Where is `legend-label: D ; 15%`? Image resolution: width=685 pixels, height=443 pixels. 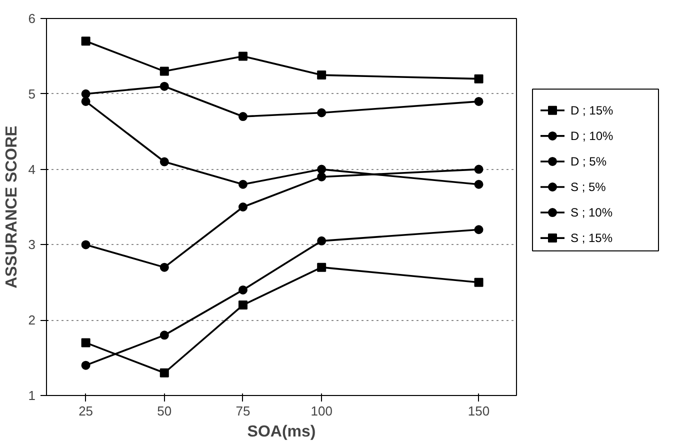
legend-label: D ; 15% is located at coordinates (592, 110).